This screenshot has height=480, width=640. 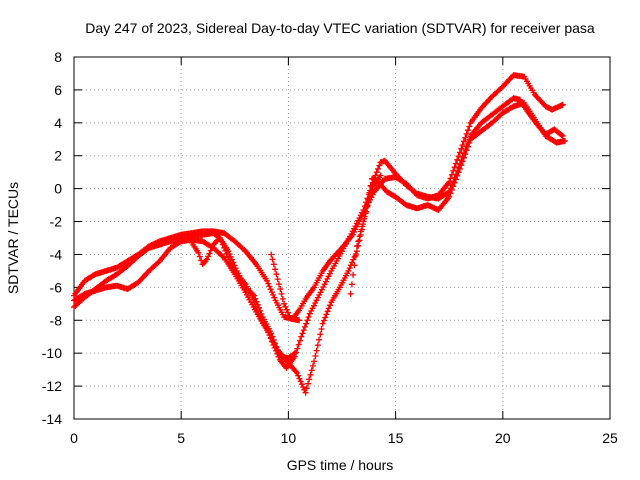 I want to click on y-tick-label: -4, so click(x=56, y=254).